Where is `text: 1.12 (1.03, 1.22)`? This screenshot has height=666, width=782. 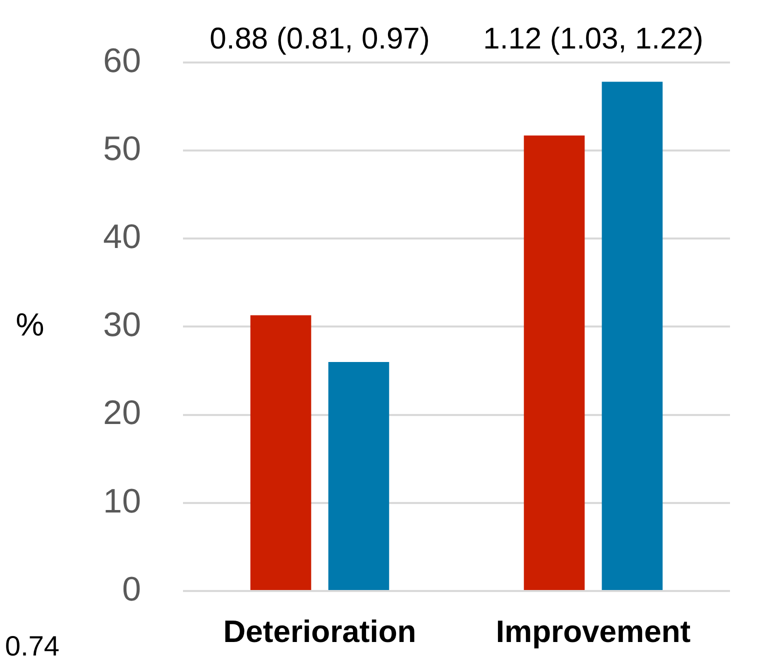 text: 1.12 (1.03, 1.22) is located at coordinates (593, 39).